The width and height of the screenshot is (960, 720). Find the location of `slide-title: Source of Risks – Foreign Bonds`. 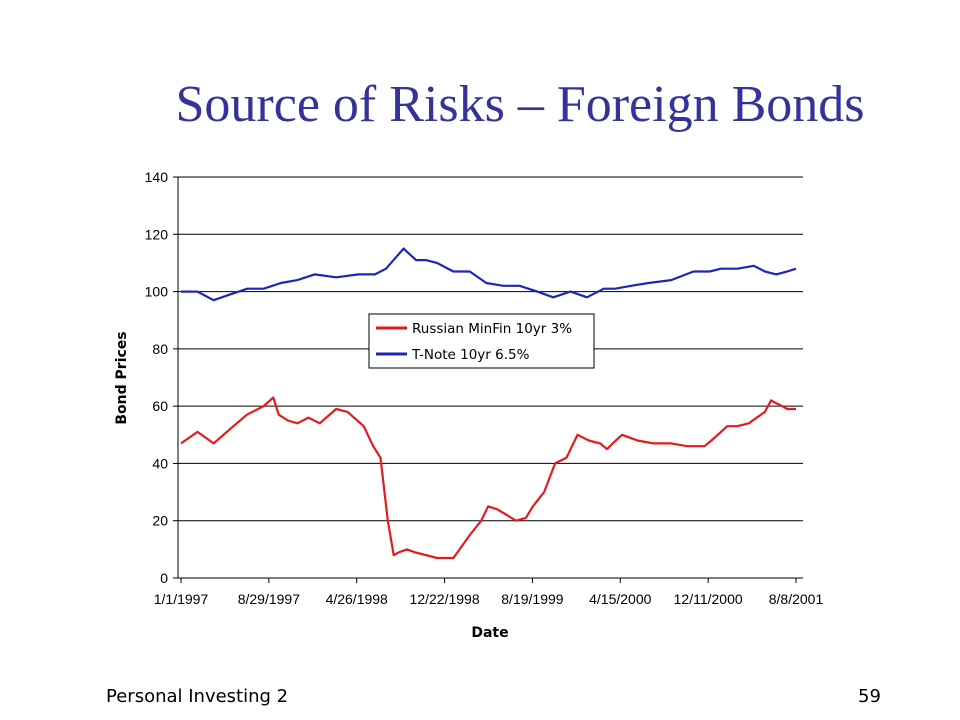

slide-title: Source of Risks – Foreign Bonds is located at coordinates (520, 104).